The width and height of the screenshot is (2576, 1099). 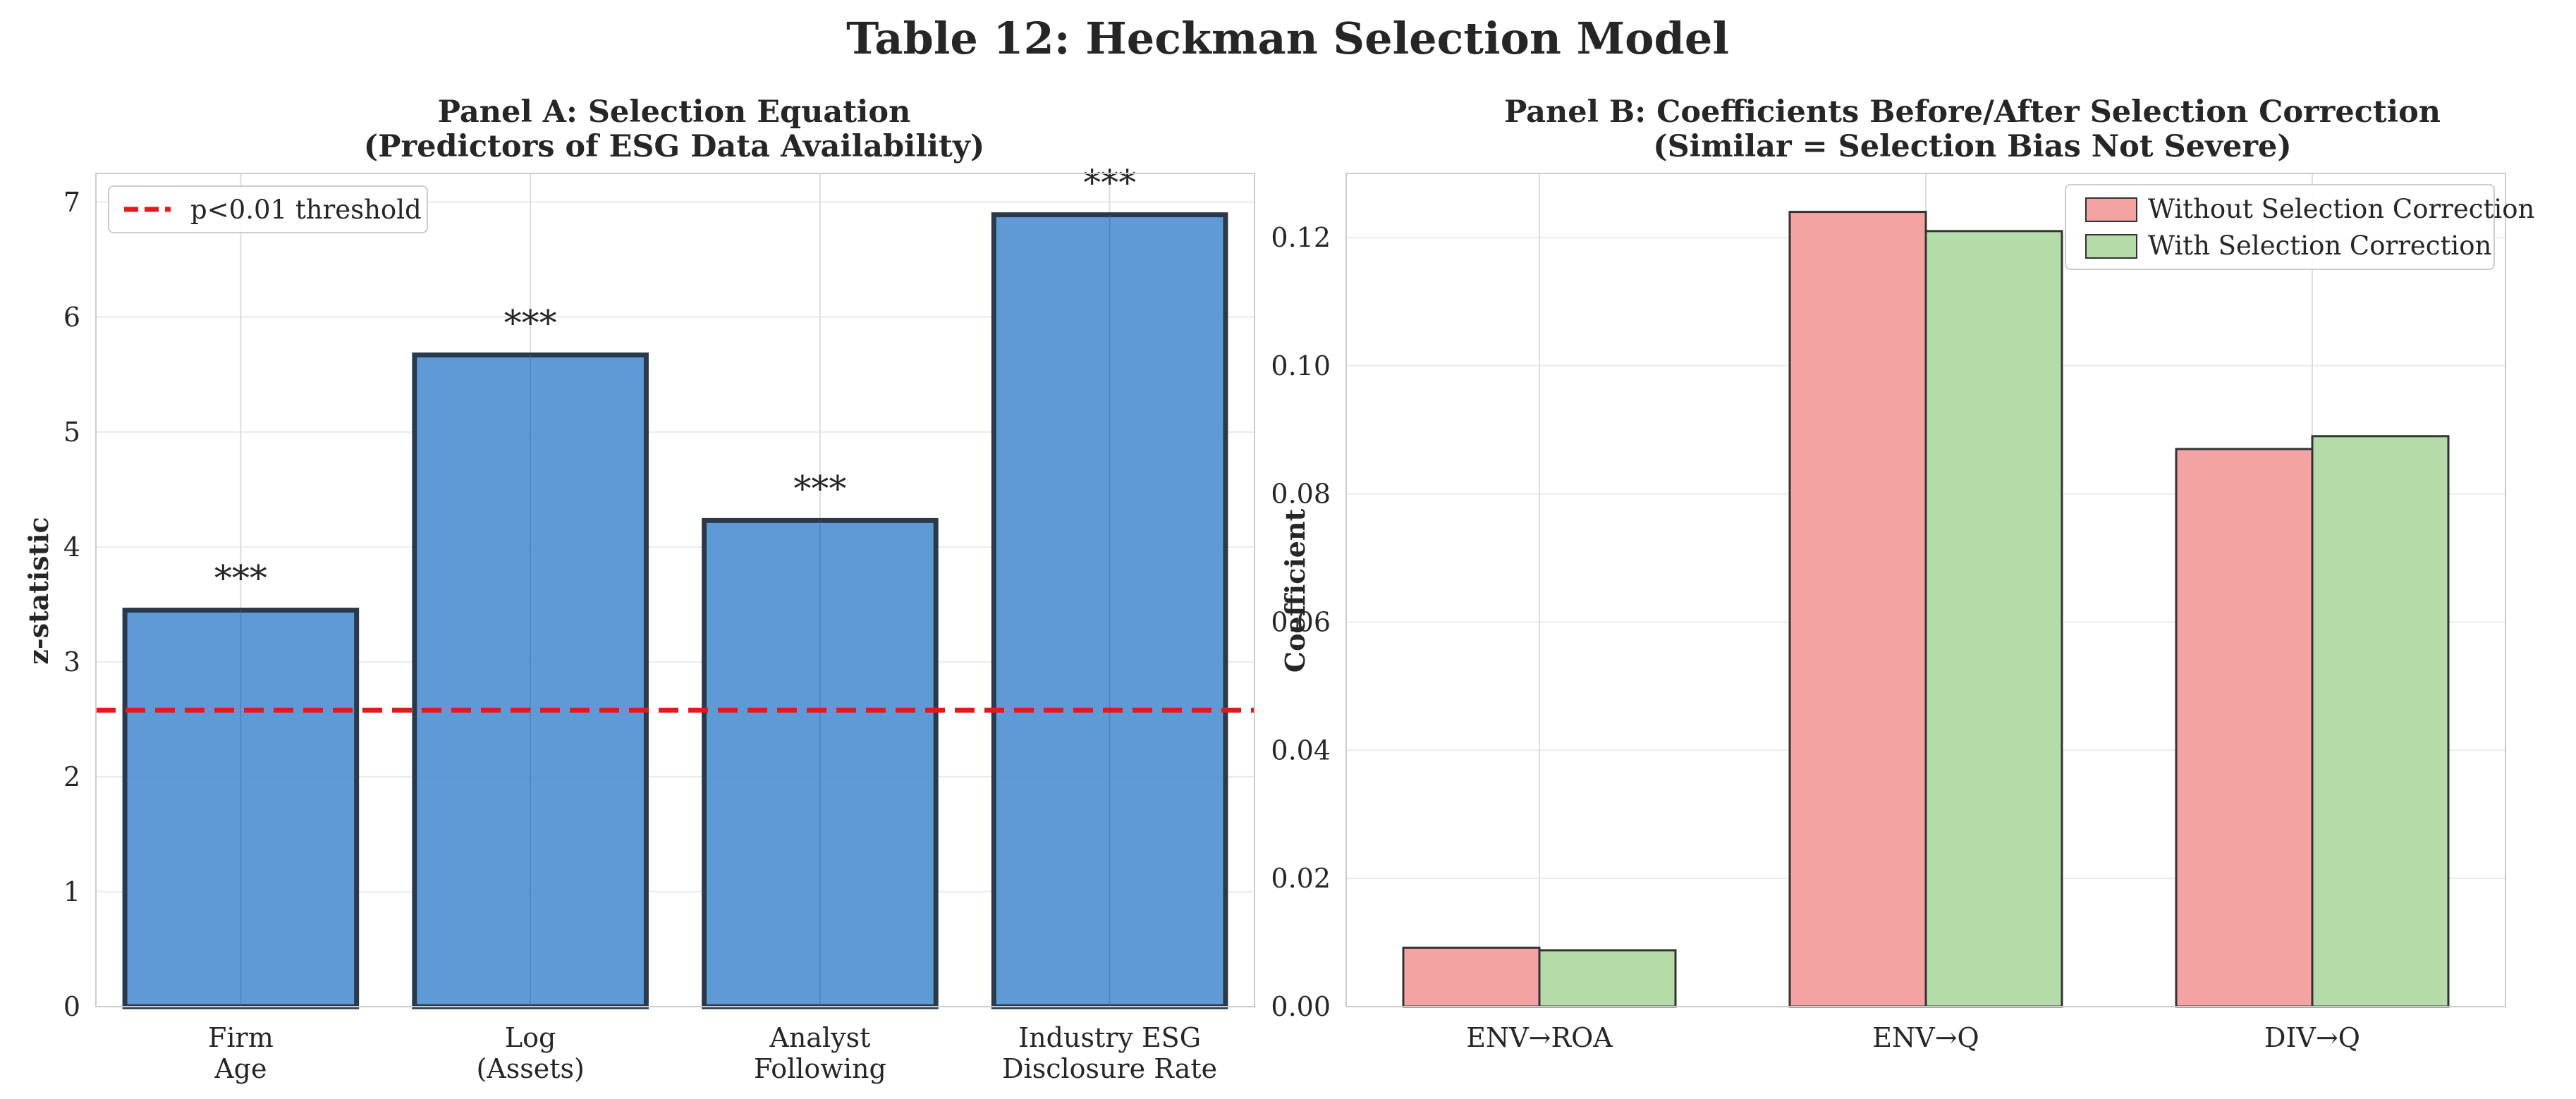 I want to click on panel-b-y-tick-labels: 0.00 0.02 0.04 0.06 0.08 0.10 0.12, so click(x=1301, y=622).